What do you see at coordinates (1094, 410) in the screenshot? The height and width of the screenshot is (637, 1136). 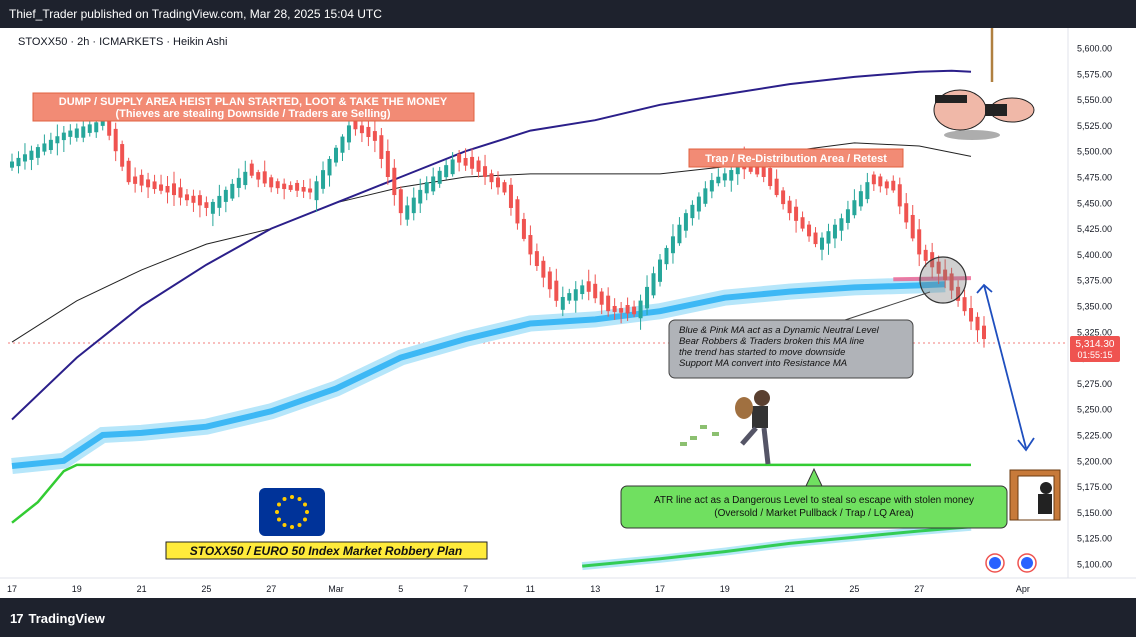 I see `y-tick-label: 5,250.00` at bounding box center [1094, 410].